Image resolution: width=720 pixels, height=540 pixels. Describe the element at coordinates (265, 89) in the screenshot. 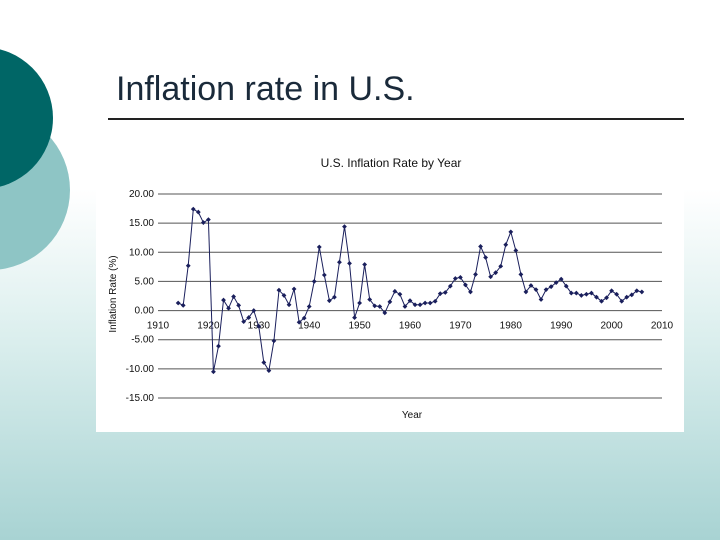

I see `slide-title: Inflation rate in U.S.` at that location.